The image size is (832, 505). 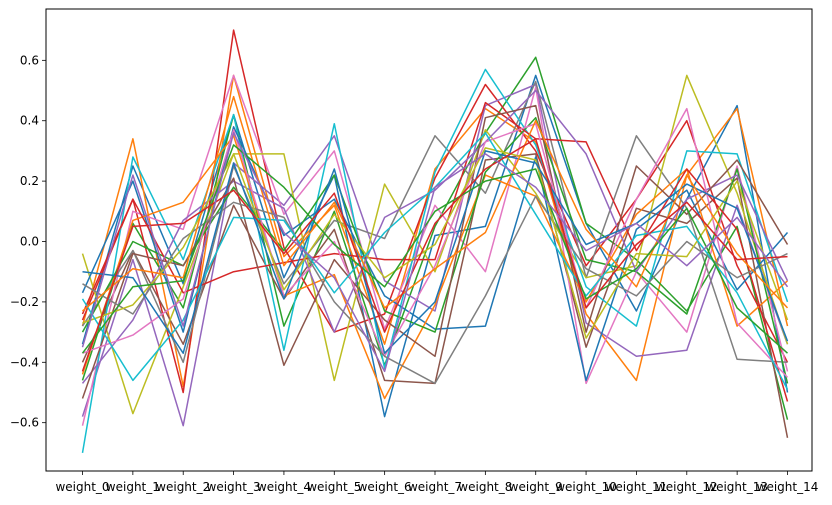 I want to click on y-tick-label-5: 0.4, so click(x=29, y=121).